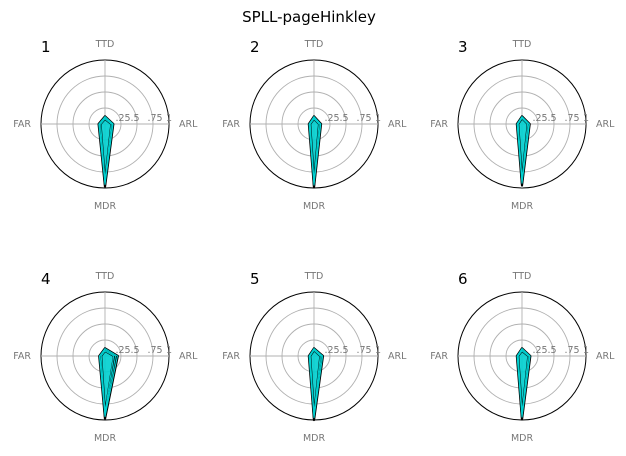 This screenshot has width=626, height=456. Describe the element at coordinates (255, 47) in the screenshot. I see `panel-label: 2` at that location.